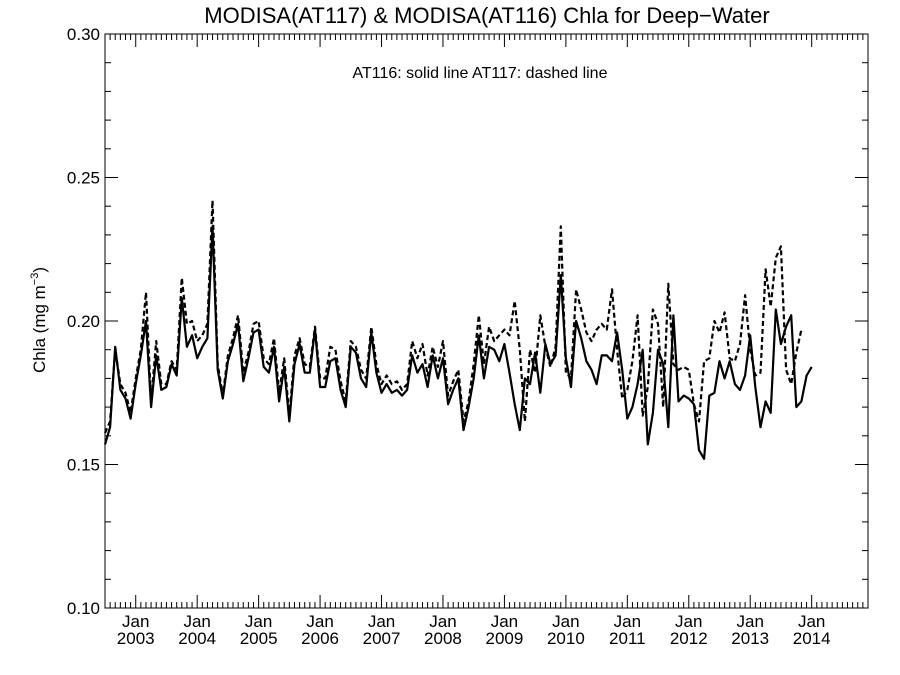  I want to click on x-tick-label-year: 2005, so click(259, 638).